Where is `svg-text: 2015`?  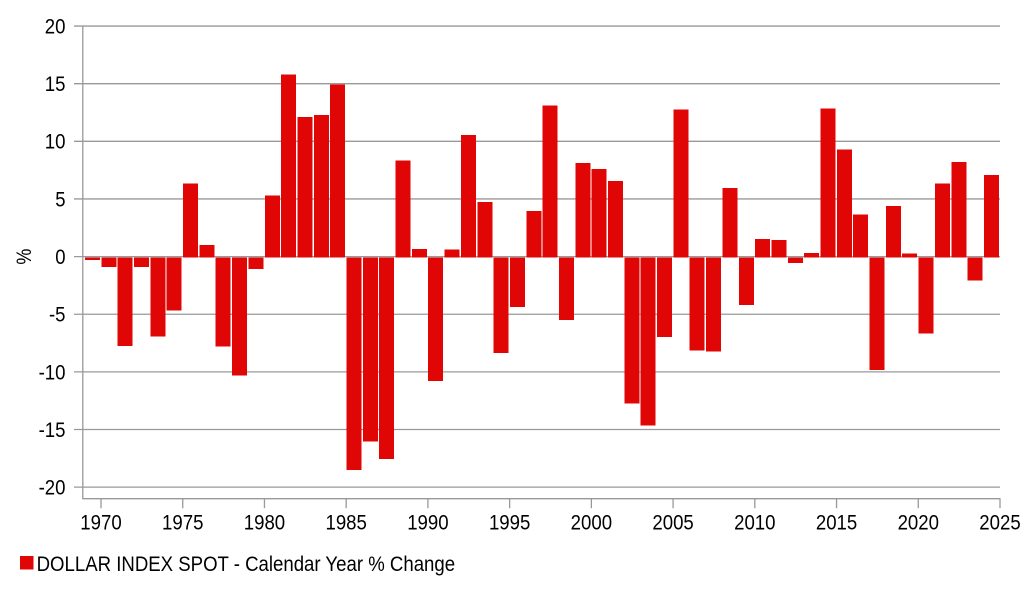 svg-text: 2015 is located at coordinates (836, 522).